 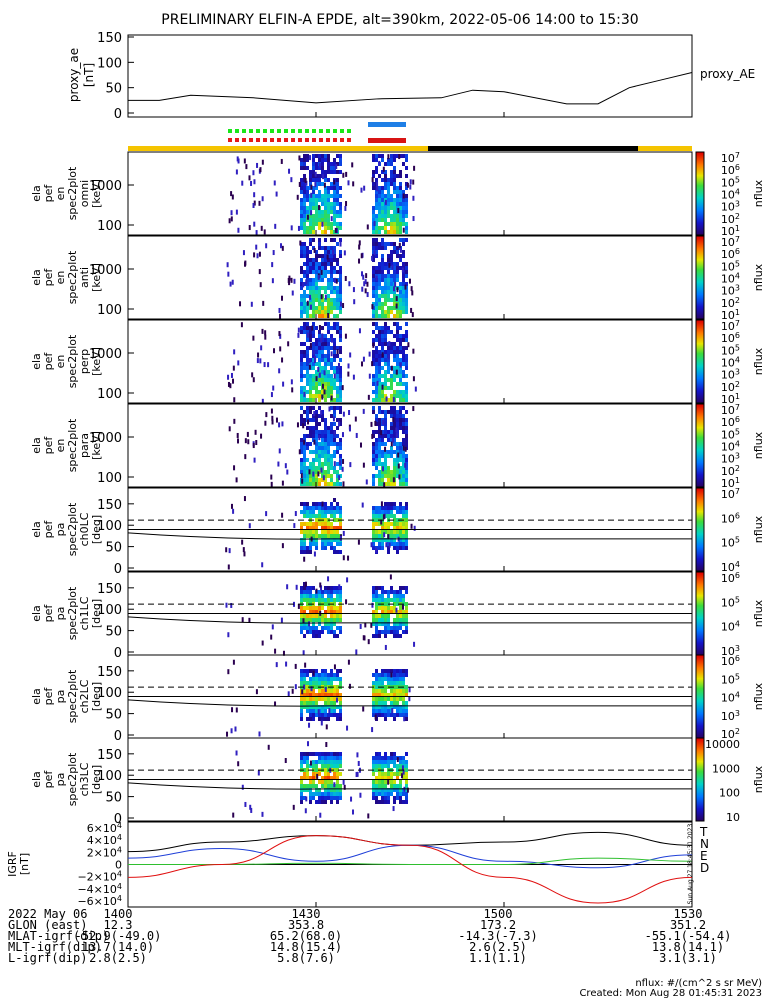 What do you see at coordinates (84, 277) in the screenshot?
I see `panel-ylabel-line: anti` at bounding box center [84, 277].